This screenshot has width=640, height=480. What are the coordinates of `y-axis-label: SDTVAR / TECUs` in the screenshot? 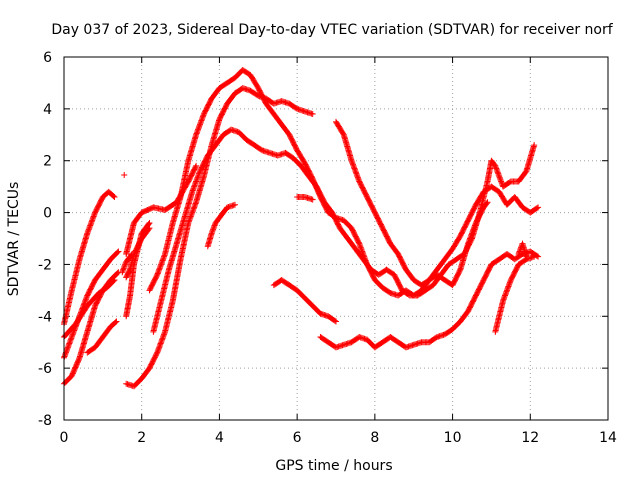 It's located at (14, 239).